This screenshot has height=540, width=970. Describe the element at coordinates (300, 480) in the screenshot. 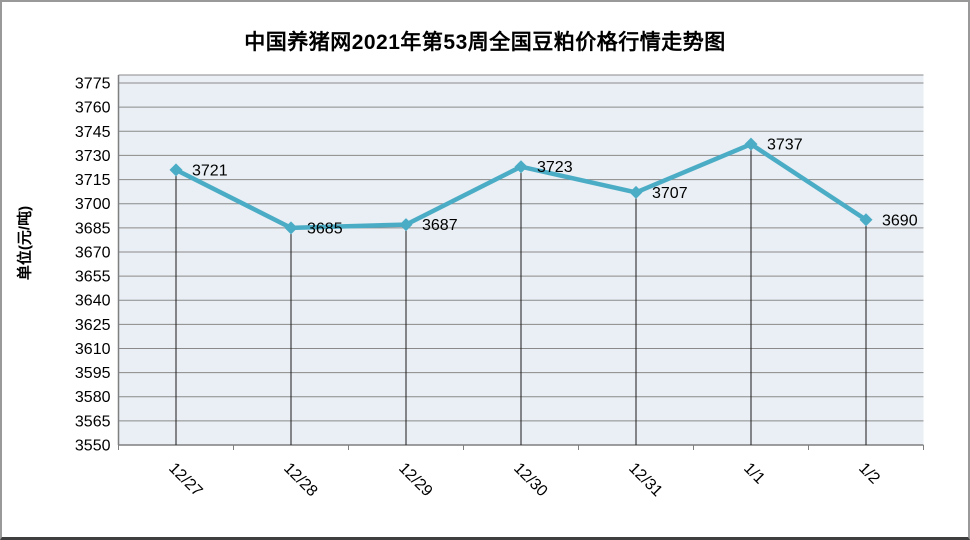

I see `x-tick-label: 12/28` at that location.